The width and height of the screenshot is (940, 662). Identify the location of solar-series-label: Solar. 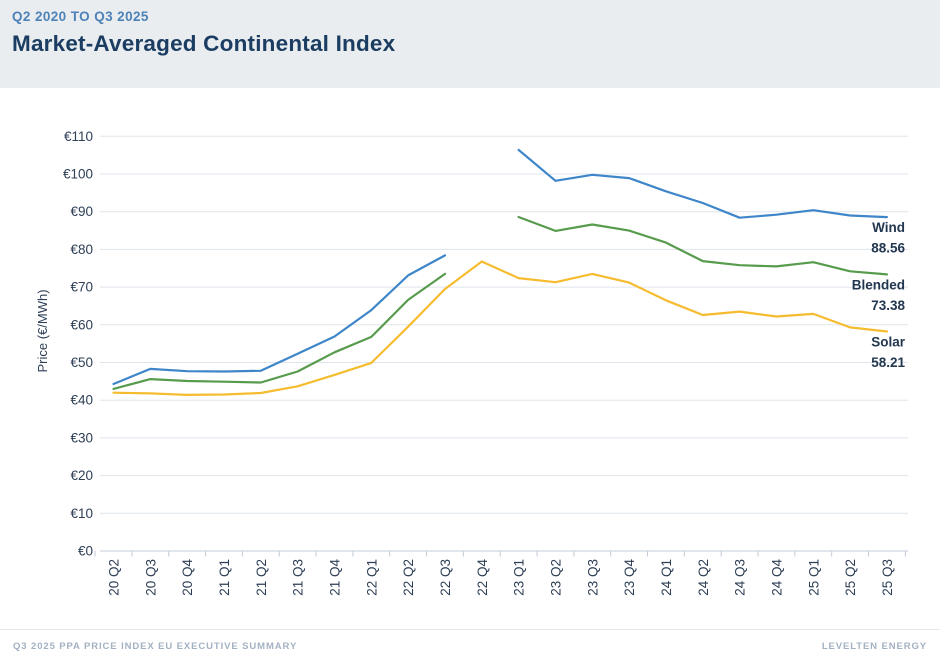
(888, 342).